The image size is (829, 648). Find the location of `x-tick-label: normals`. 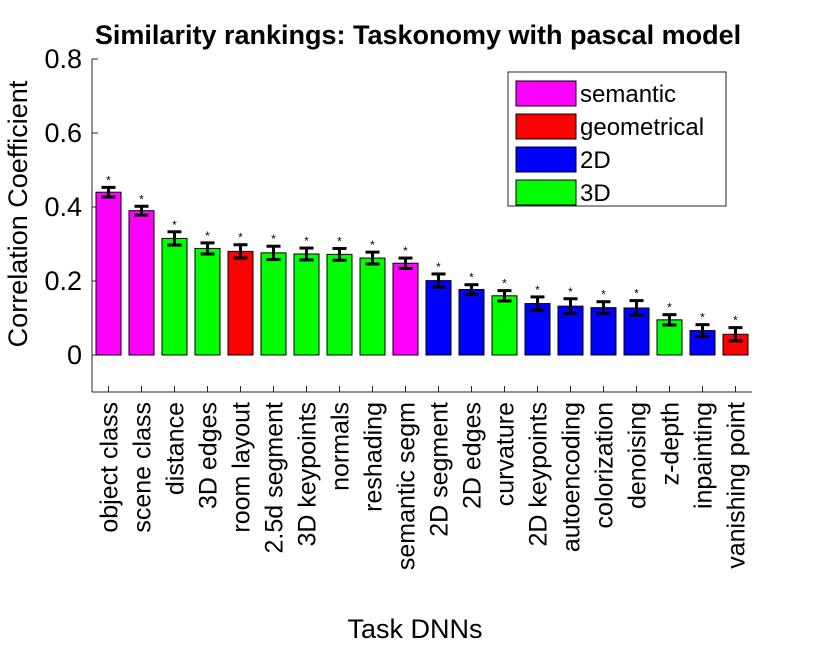

x-tick-label: normals is located at coordinates (341, 446).